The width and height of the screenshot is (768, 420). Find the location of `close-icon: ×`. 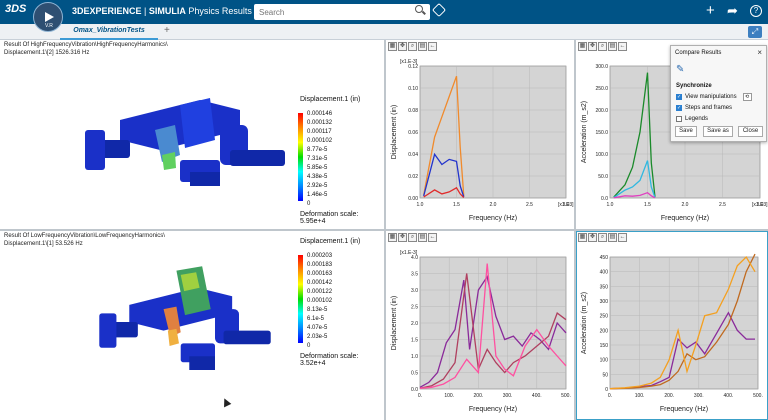

close-icon: × is located at coordinates (759, 52).